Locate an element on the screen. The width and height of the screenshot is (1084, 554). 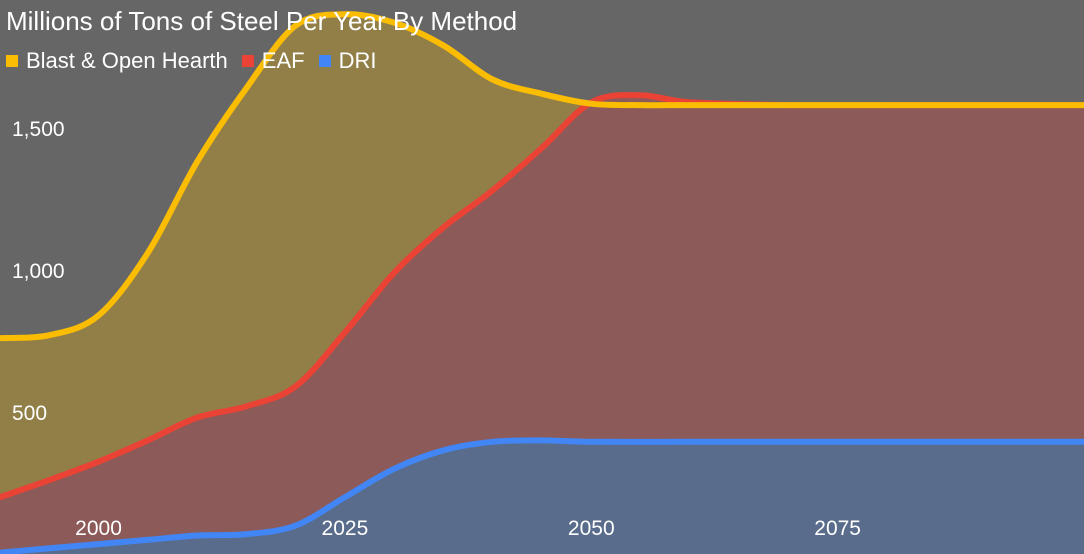
legend-item-blast: Blast & Open Hearth is located at coordinates (117, 61).